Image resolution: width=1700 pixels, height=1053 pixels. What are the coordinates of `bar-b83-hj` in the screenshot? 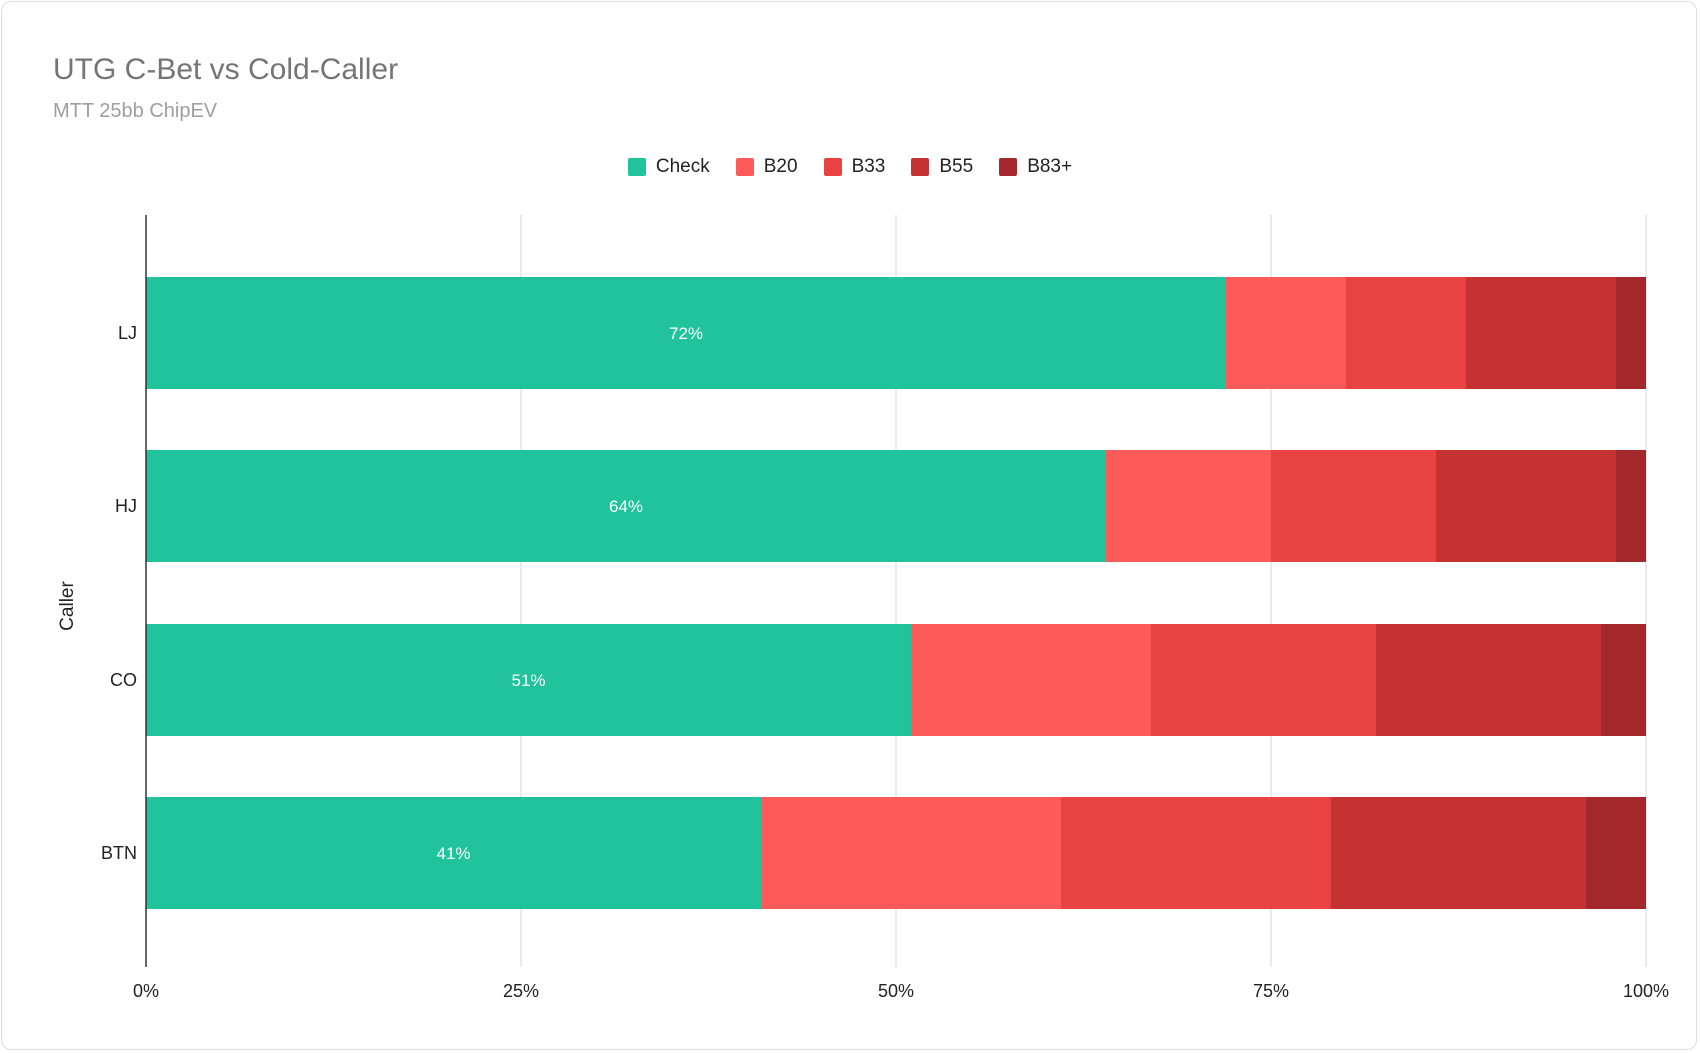 It's located at (1631, 506).